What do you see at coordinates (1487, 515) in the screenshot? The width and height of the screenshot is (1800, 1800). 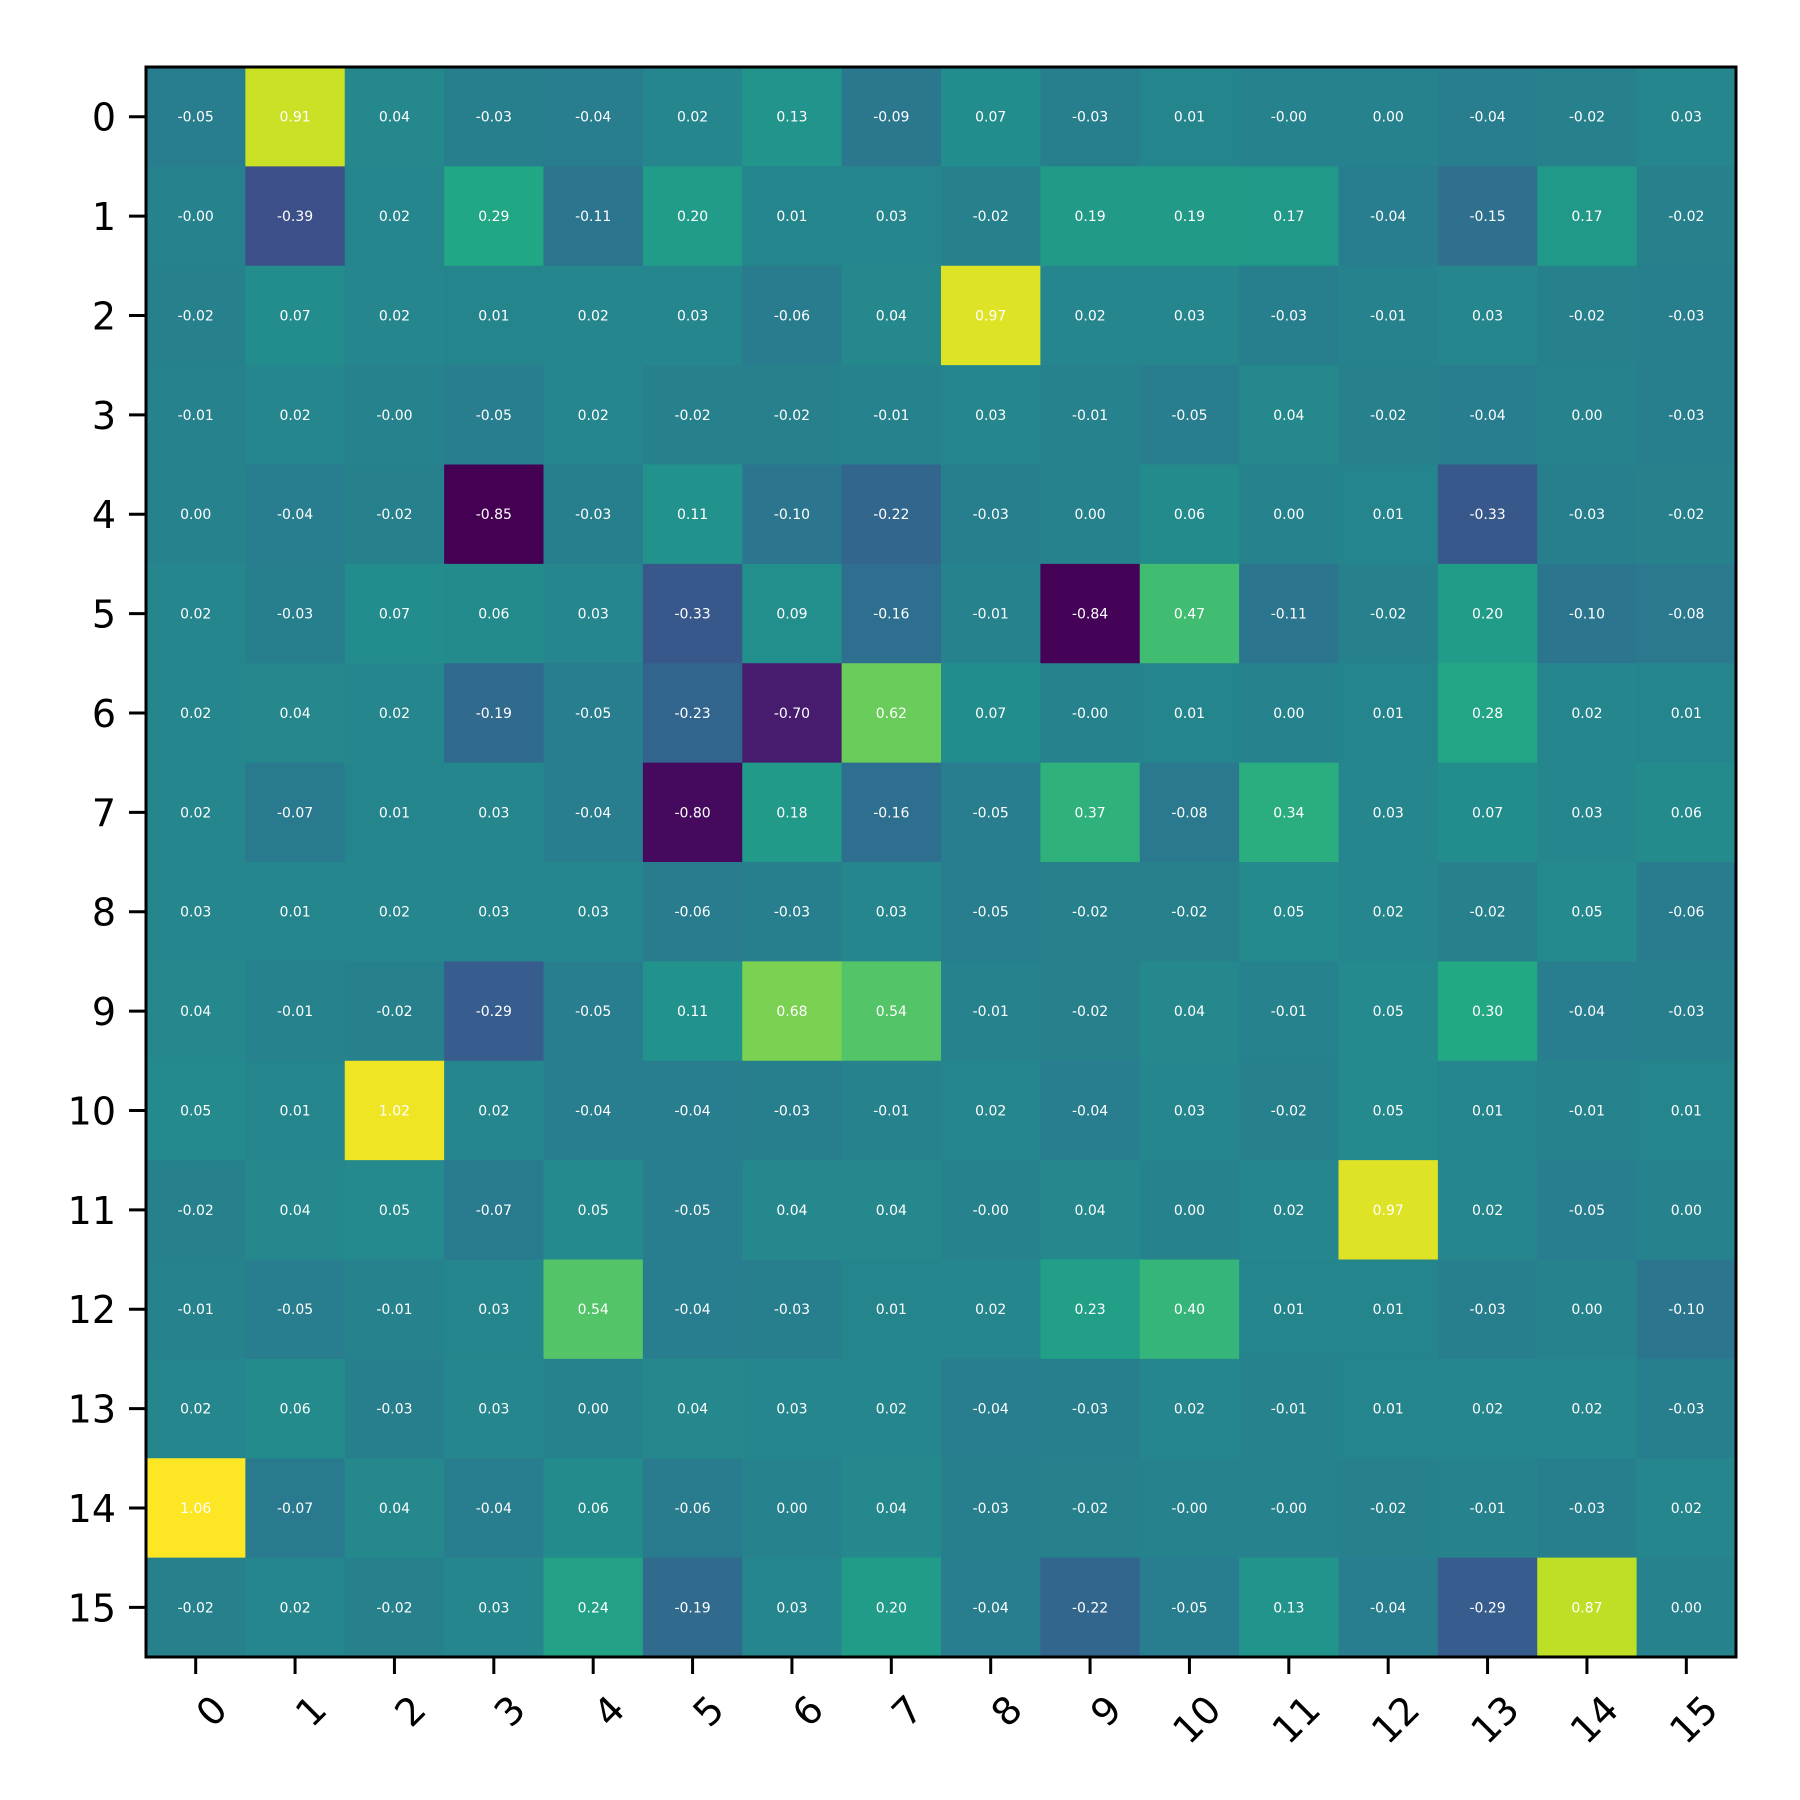 I see `cell-value-label: -0.33` at bounding box center [1487, 515].